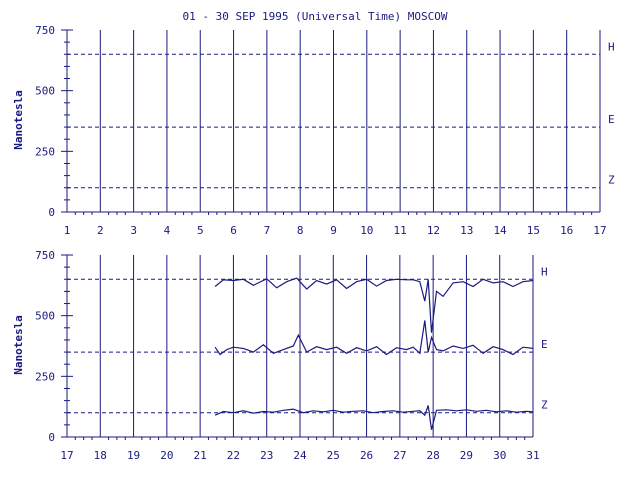  I want to click on x-tick-label: 16, so click(566, 230).